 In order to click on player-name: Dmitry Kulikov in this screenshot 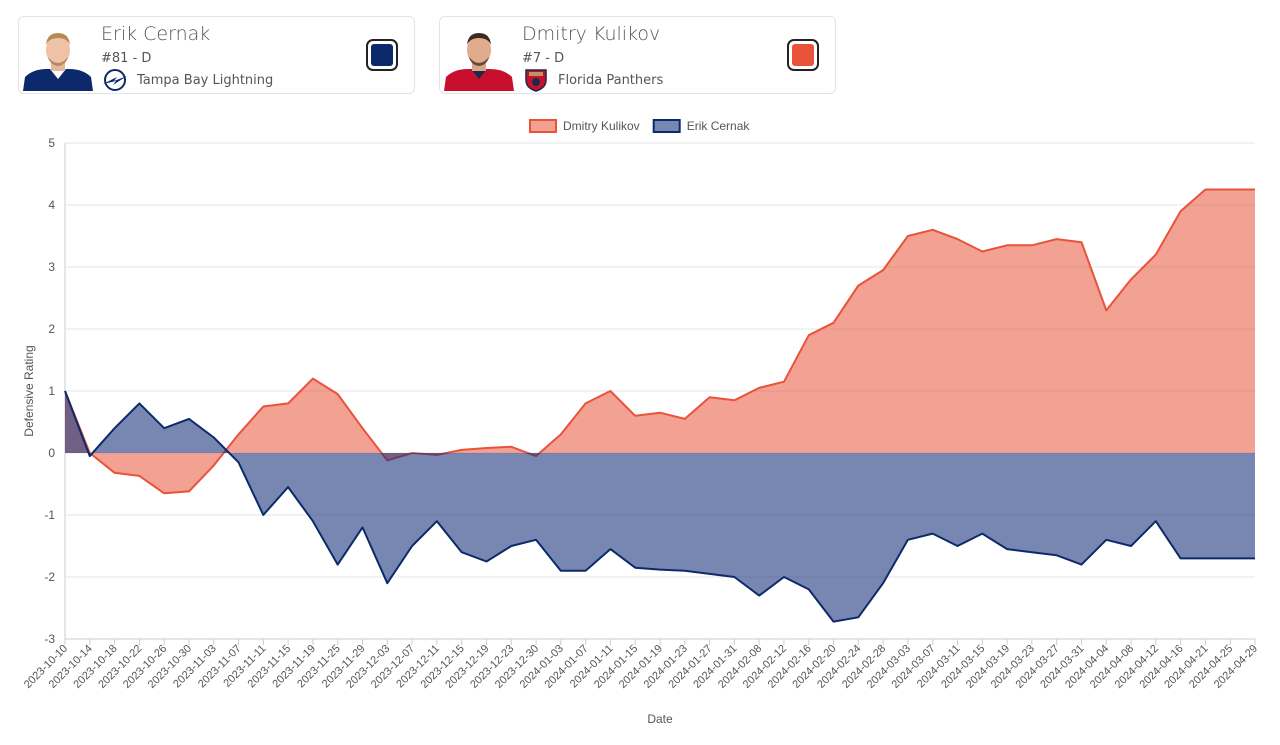, I will do `click(591, 34)`.